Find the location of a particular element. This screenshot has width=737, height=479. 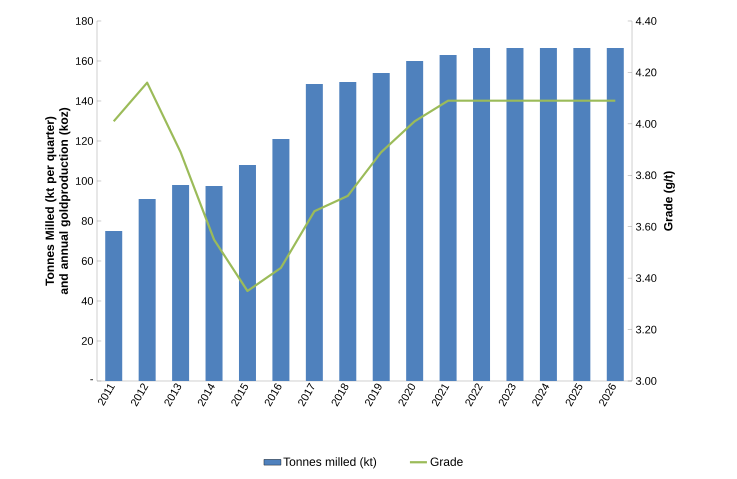

y-tick-label: 80 is located at coordinates (88, 221).